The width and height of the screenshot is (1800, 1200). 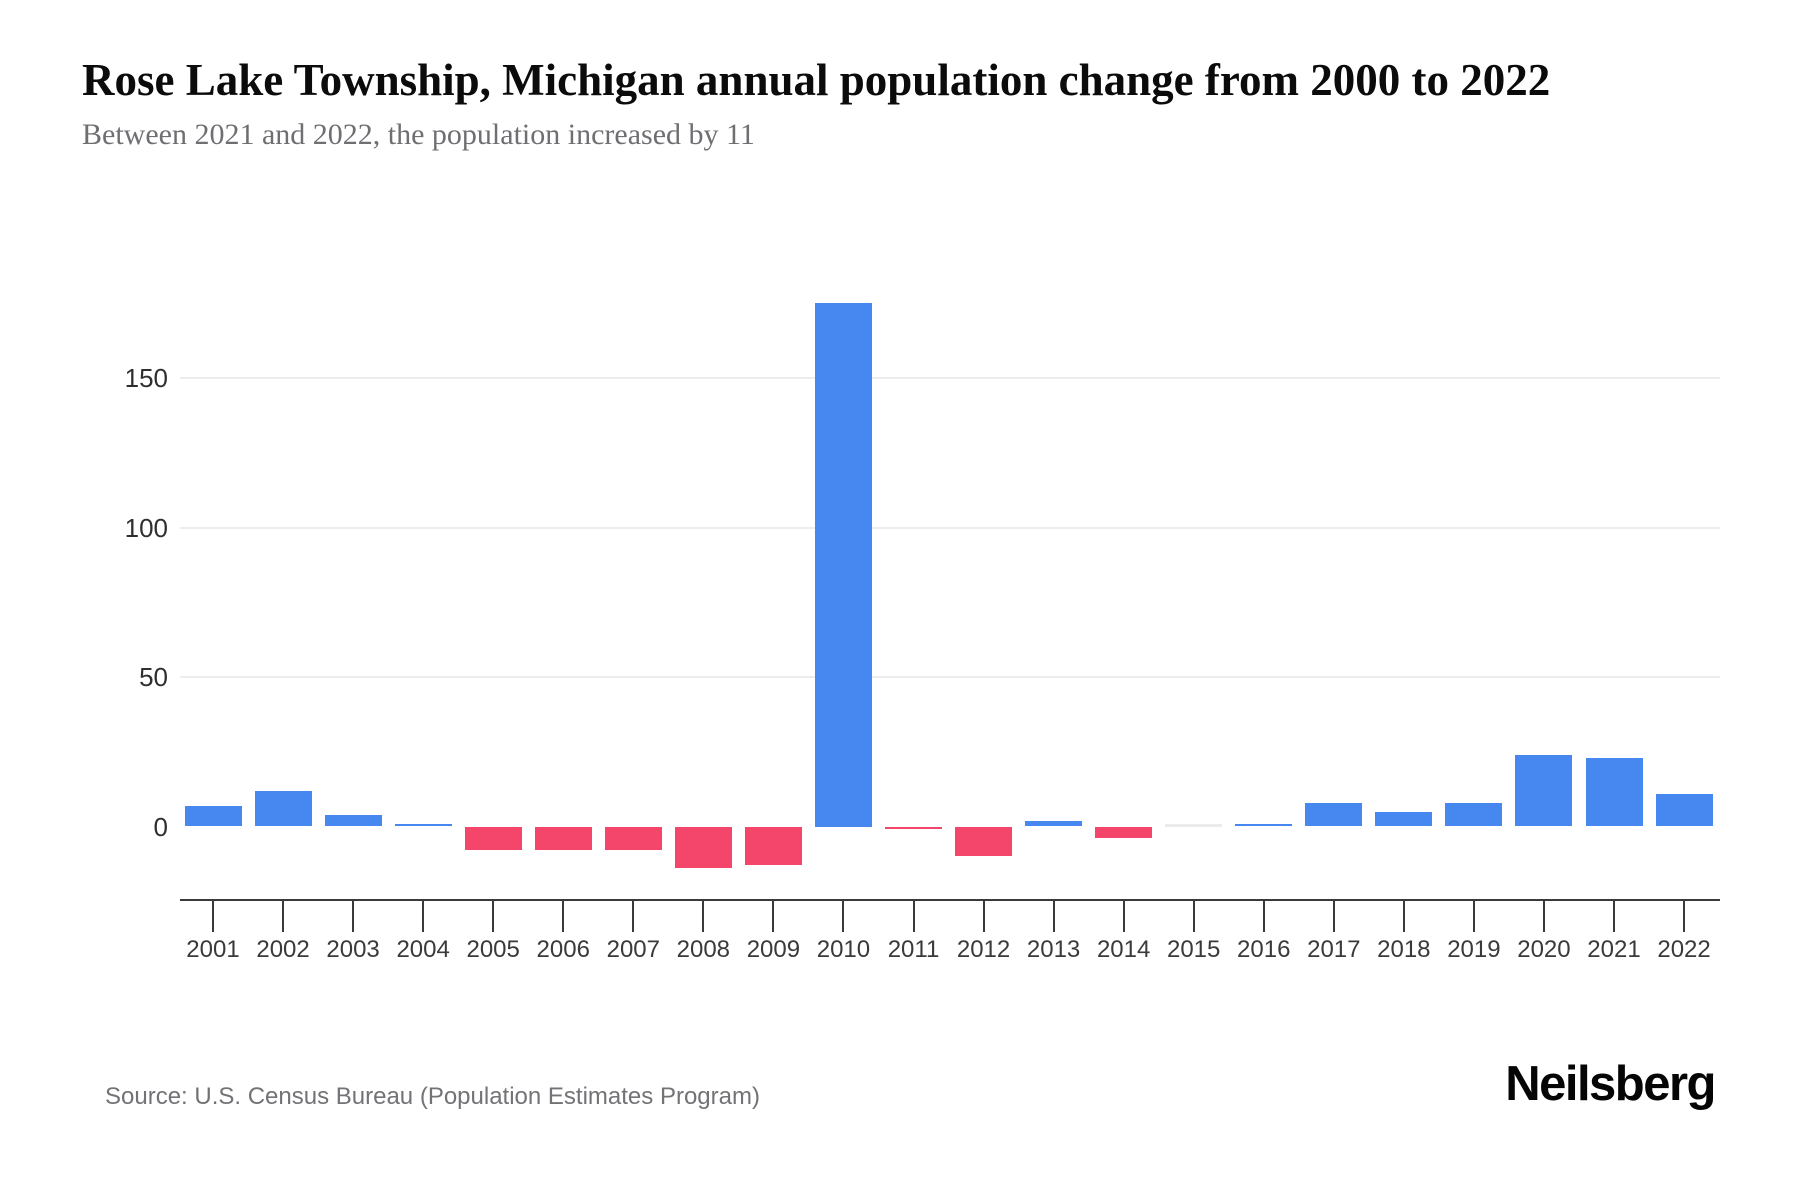 I want to click on x-axis-tick-label: 2004, so click(x=423, y=949).